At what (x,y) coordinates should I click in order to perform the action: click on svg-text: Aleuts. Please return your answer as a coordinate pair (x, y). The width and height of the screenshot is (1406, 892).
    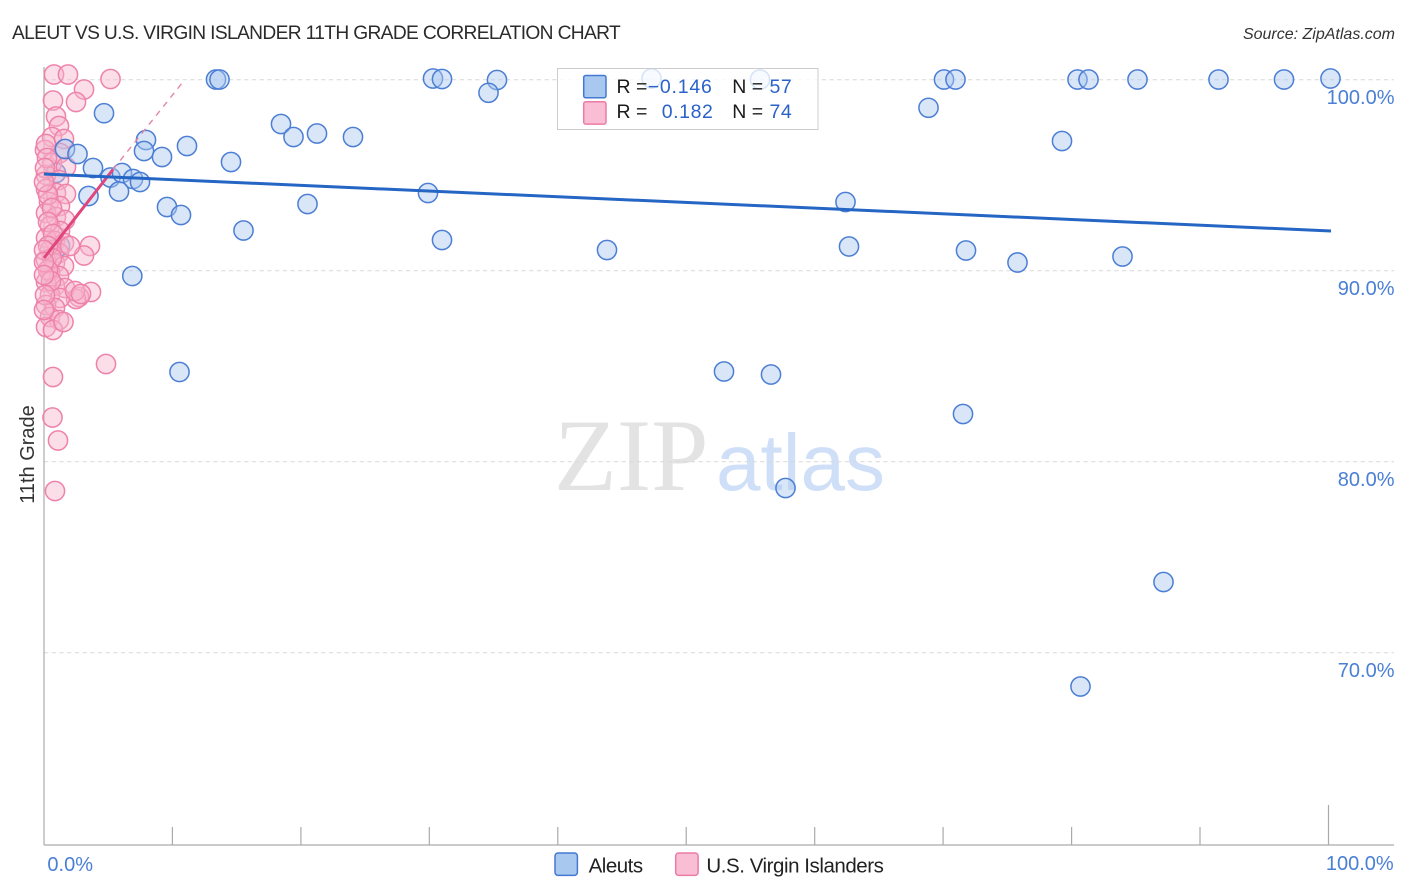
    Looking at the image, I should click on (616, 866).